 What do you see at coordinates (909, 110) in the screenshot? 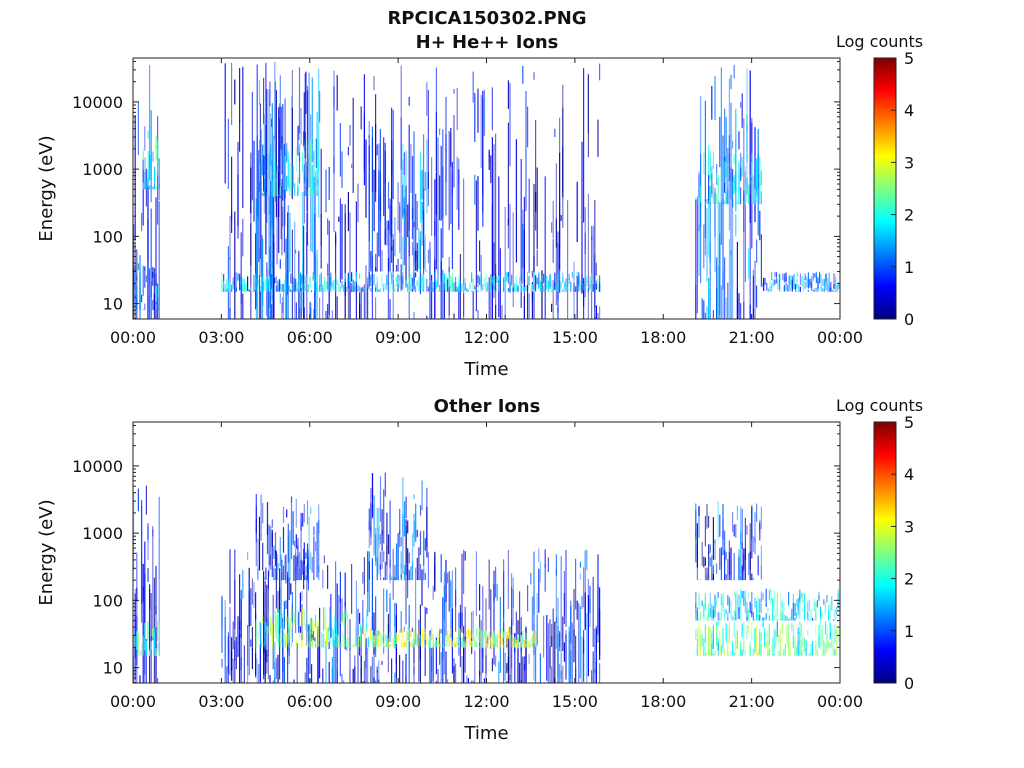
I see `colorbar-tick-label: 4` at bounding box center [909, 110].